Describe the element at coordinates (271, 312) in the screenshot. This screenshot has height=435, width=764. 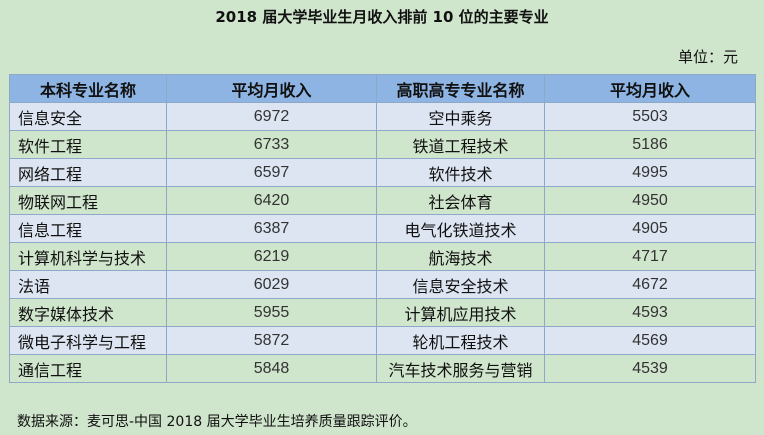
I see `cell-undergrad-income: 5955` at that location.